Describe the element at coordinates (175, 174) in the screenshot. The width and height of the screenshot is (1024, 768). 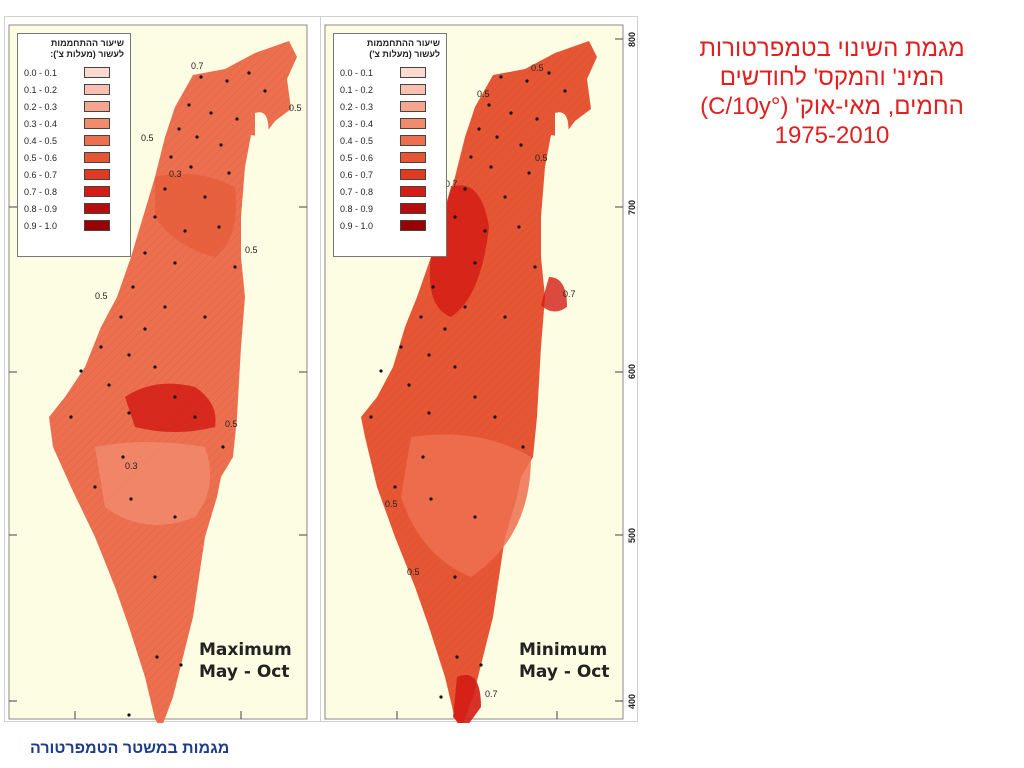
I see `contour-label: 0.3` at that location.